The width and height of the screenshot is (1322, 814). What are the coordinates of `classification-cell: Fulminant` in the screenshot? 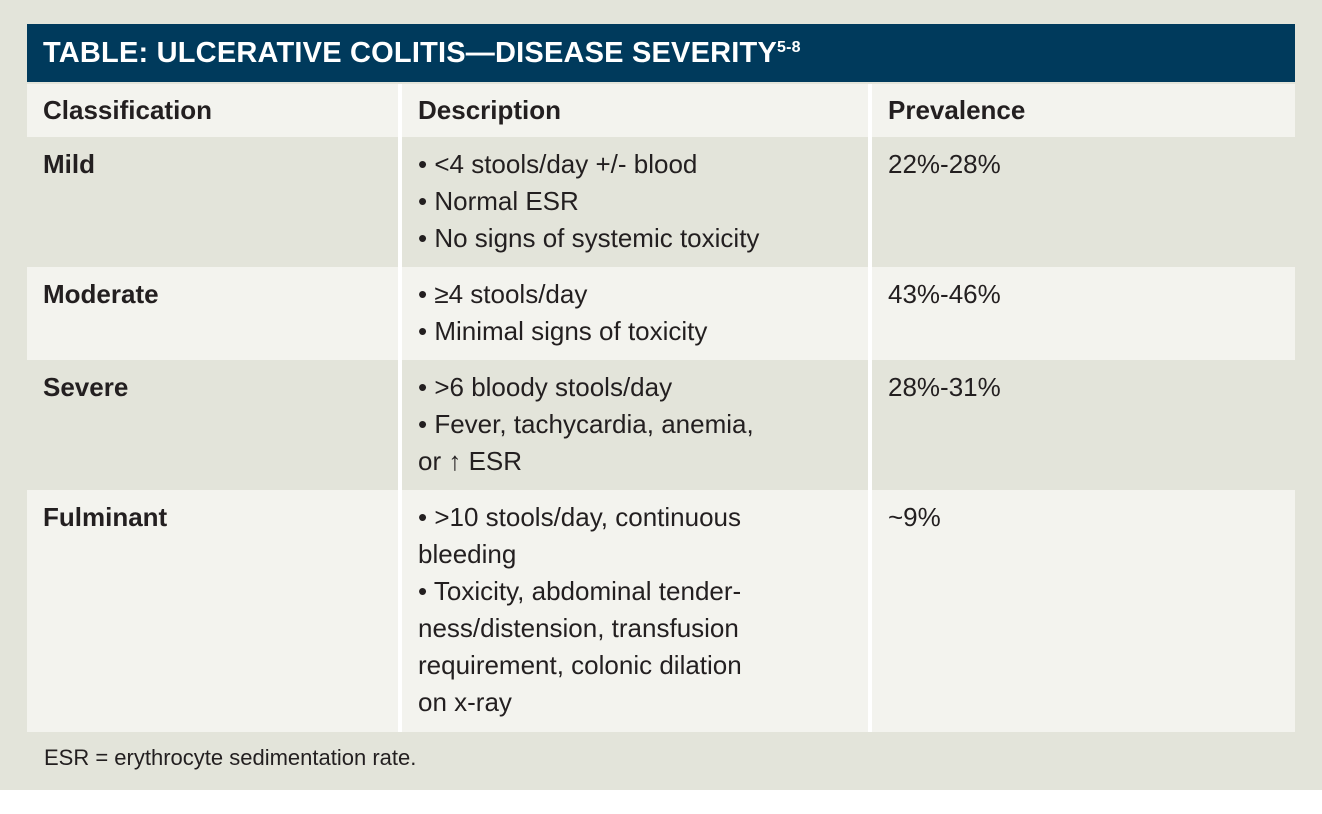 It's located at (213, 611).